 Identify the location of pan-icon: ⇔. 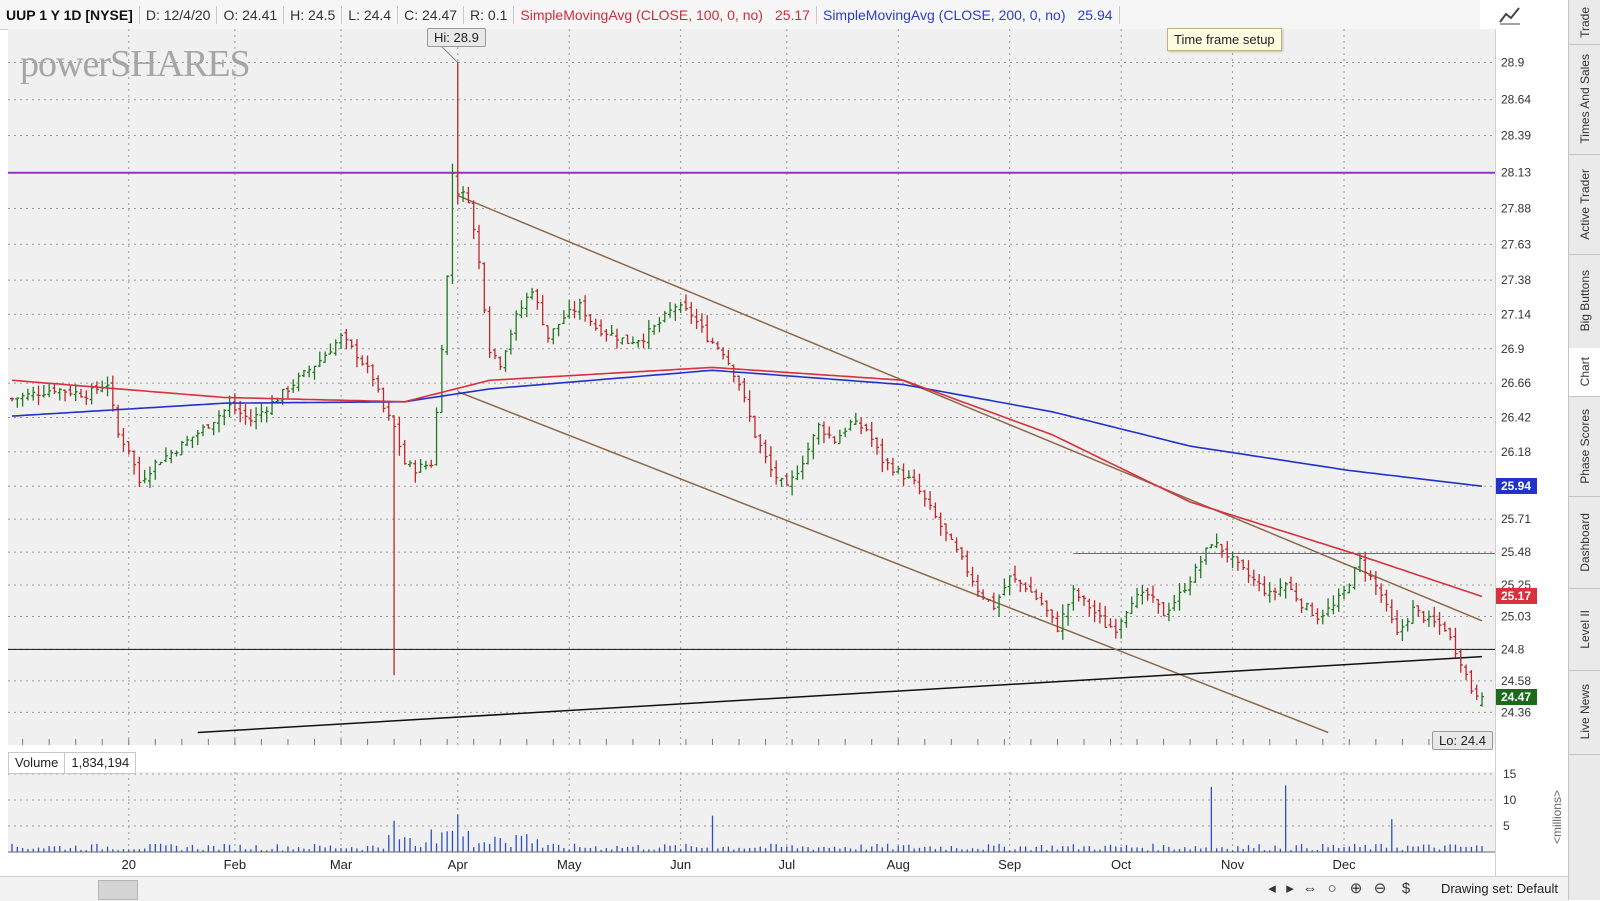
(1310, 888).